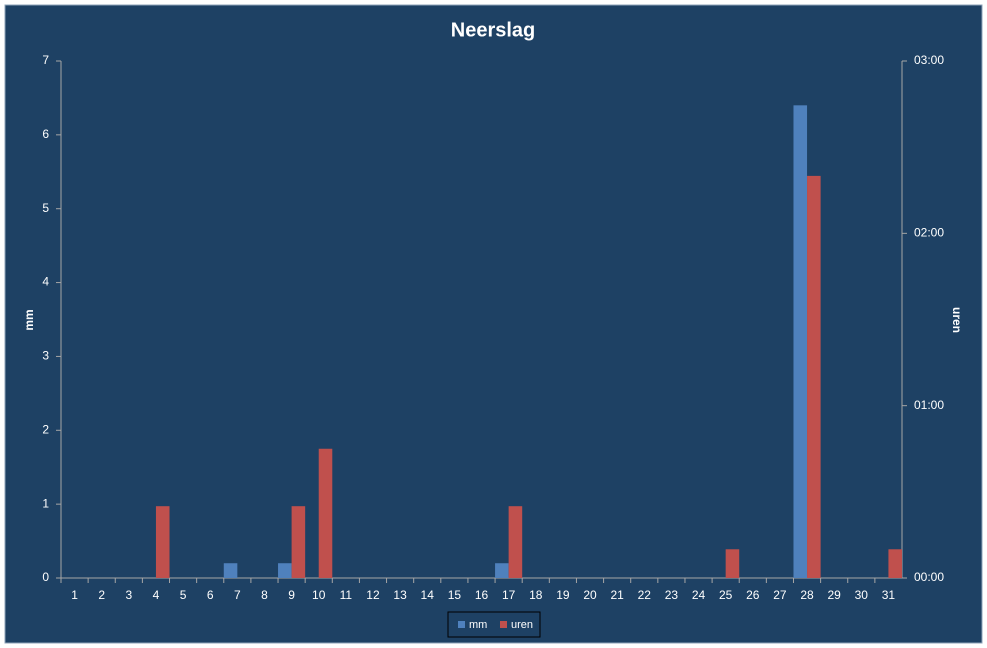 The width and height of the screenshot is (987, 648). What do you see at coordinates (493, 30) in the screenshot?
I see `chart-title: Neerslag` at bounding box center [493, 30].